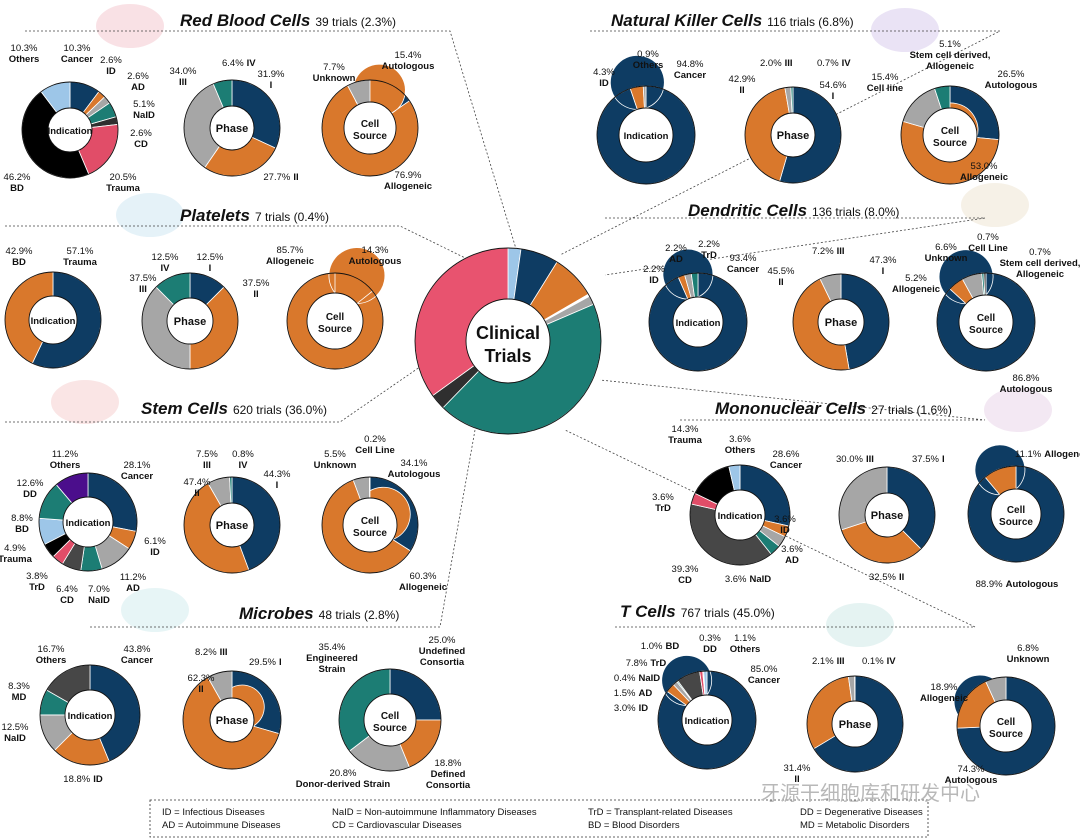  What do you see at coordinates (165, 263) in the screenshot?
I see `slice-label: 12.5%IV` at bounding box center [165, 263].